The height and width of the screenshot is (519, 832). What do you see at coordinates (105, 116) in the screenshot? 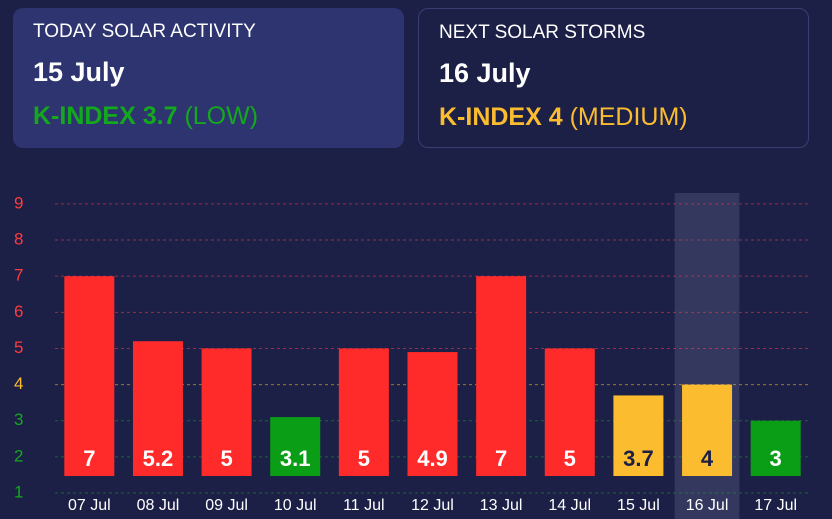
I see `kindex: K-INDEX 3.7` at bounding box center [105, 116].